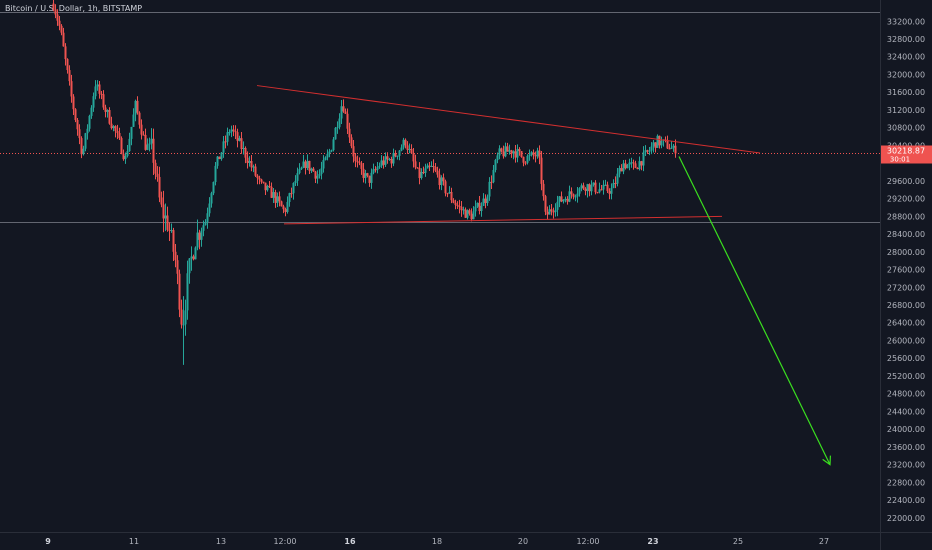  What do you see at coordinates (652, 541) in the screenshot?
I see `time-tick-label: 23` at bounding box center [652, 541].